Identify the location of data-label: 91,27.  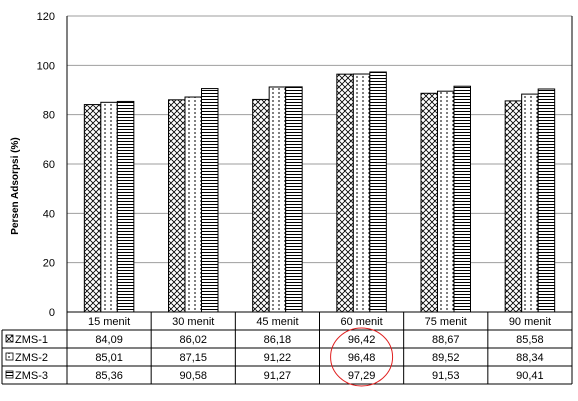
(278, 376).